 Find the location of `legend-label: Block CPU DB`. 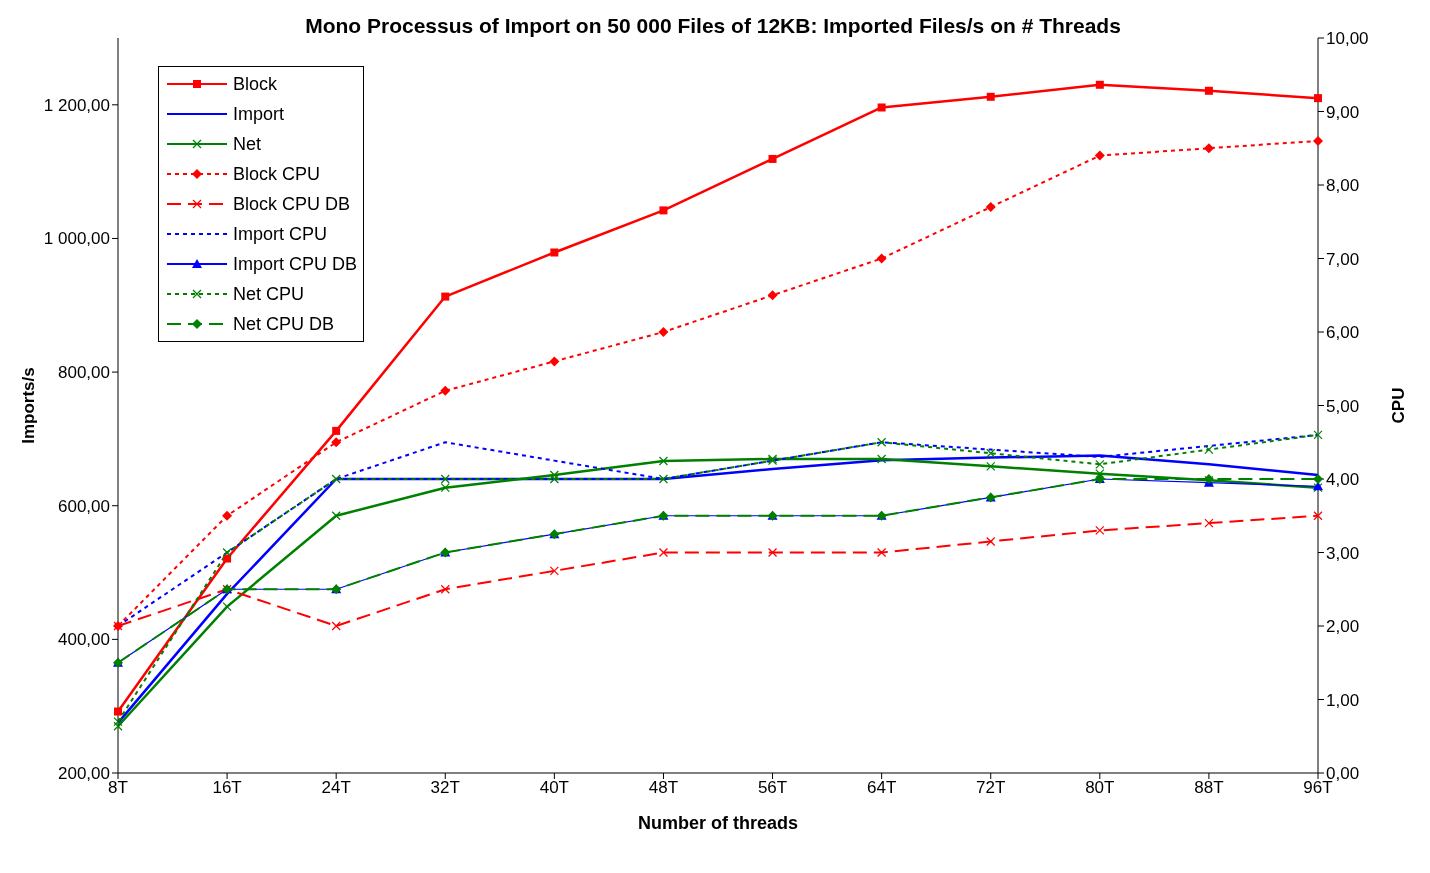

legend-label: Block CPU DB is located at coordinates (292, 204).